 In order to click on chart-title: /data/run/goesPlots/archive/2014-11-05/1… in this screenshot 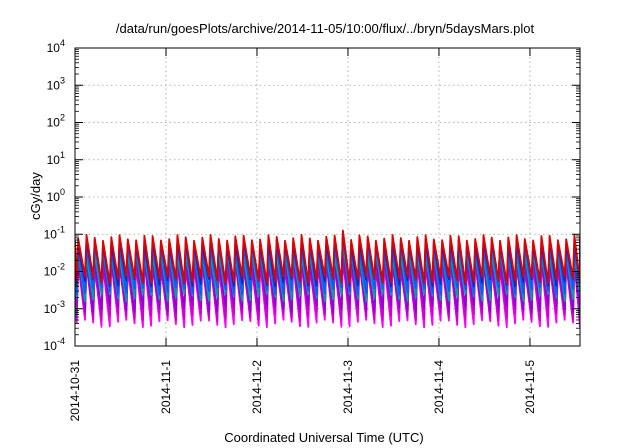, I will do `click(325, 28)`.